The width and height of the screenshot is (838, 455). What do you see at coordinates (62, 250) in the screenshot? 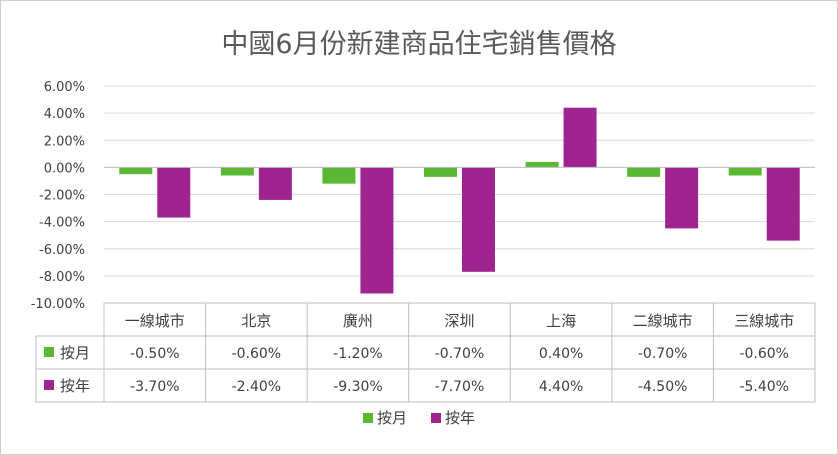
I see `y-tick-label: -6.00%` at bounding box center [62, 250].